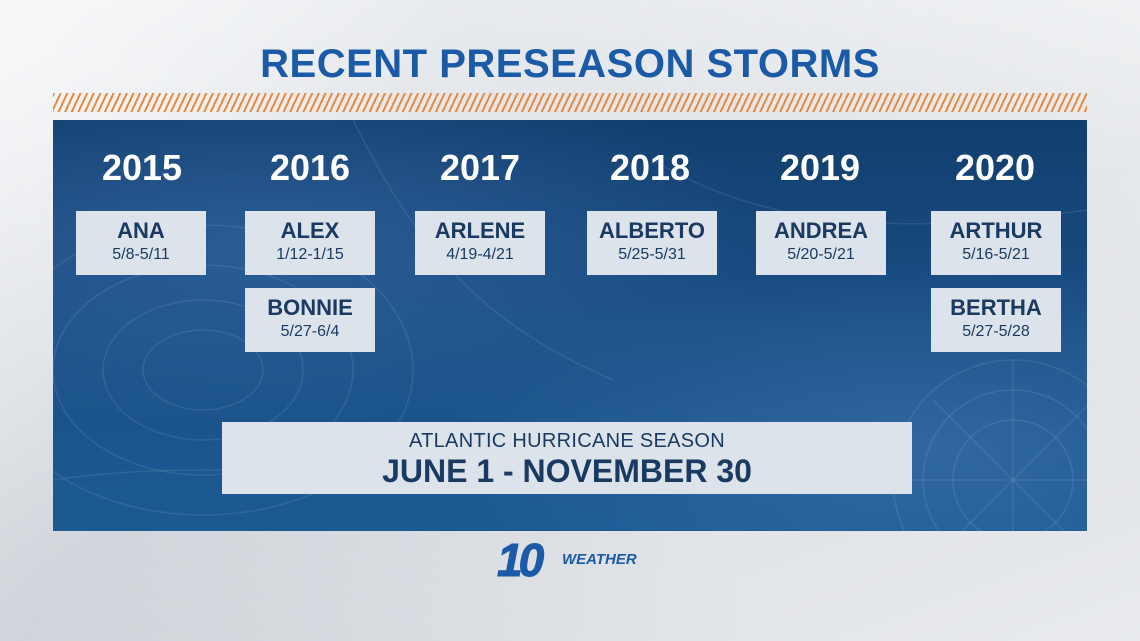 This screenshot has width=1140, height=641. I want to click on storm-card-andrea: ANDREA 5/20-5/21, so click(821, 243).